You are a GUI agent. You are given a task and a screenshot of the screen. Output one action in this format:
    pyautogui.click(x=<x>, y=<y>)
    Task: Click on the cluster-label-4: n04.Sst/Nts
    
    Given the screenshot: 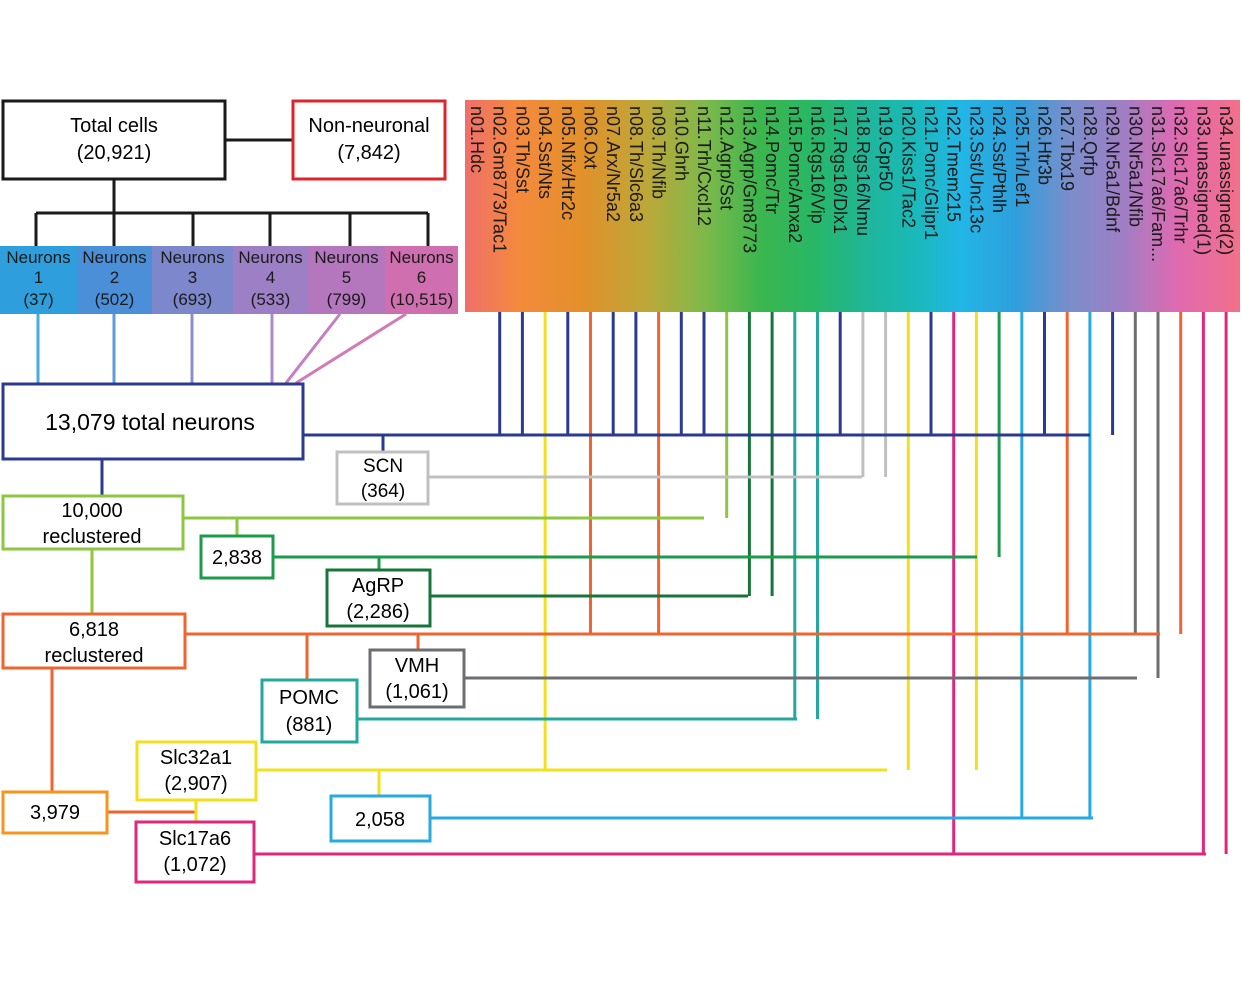 What is the action you would take?
    pyautogui.click(x=545, y=152)
    